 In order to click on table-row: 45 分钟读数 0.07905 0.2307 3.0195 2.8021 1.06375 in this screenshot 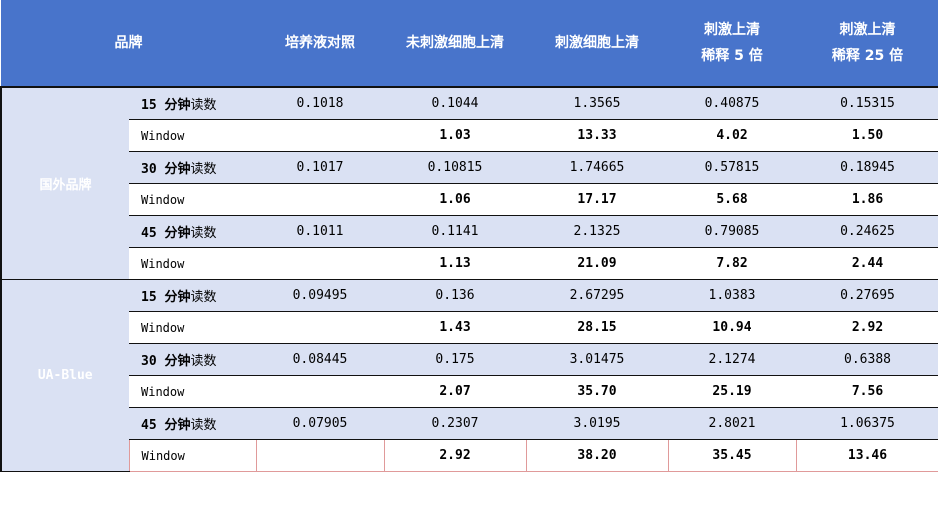, I will do `click(469, 423)`.